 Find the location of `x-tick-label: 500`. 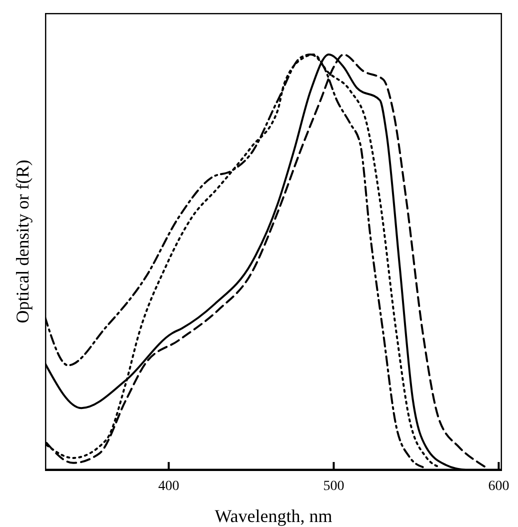

x-tick-label: 500 is located at coordinates (333, 486).